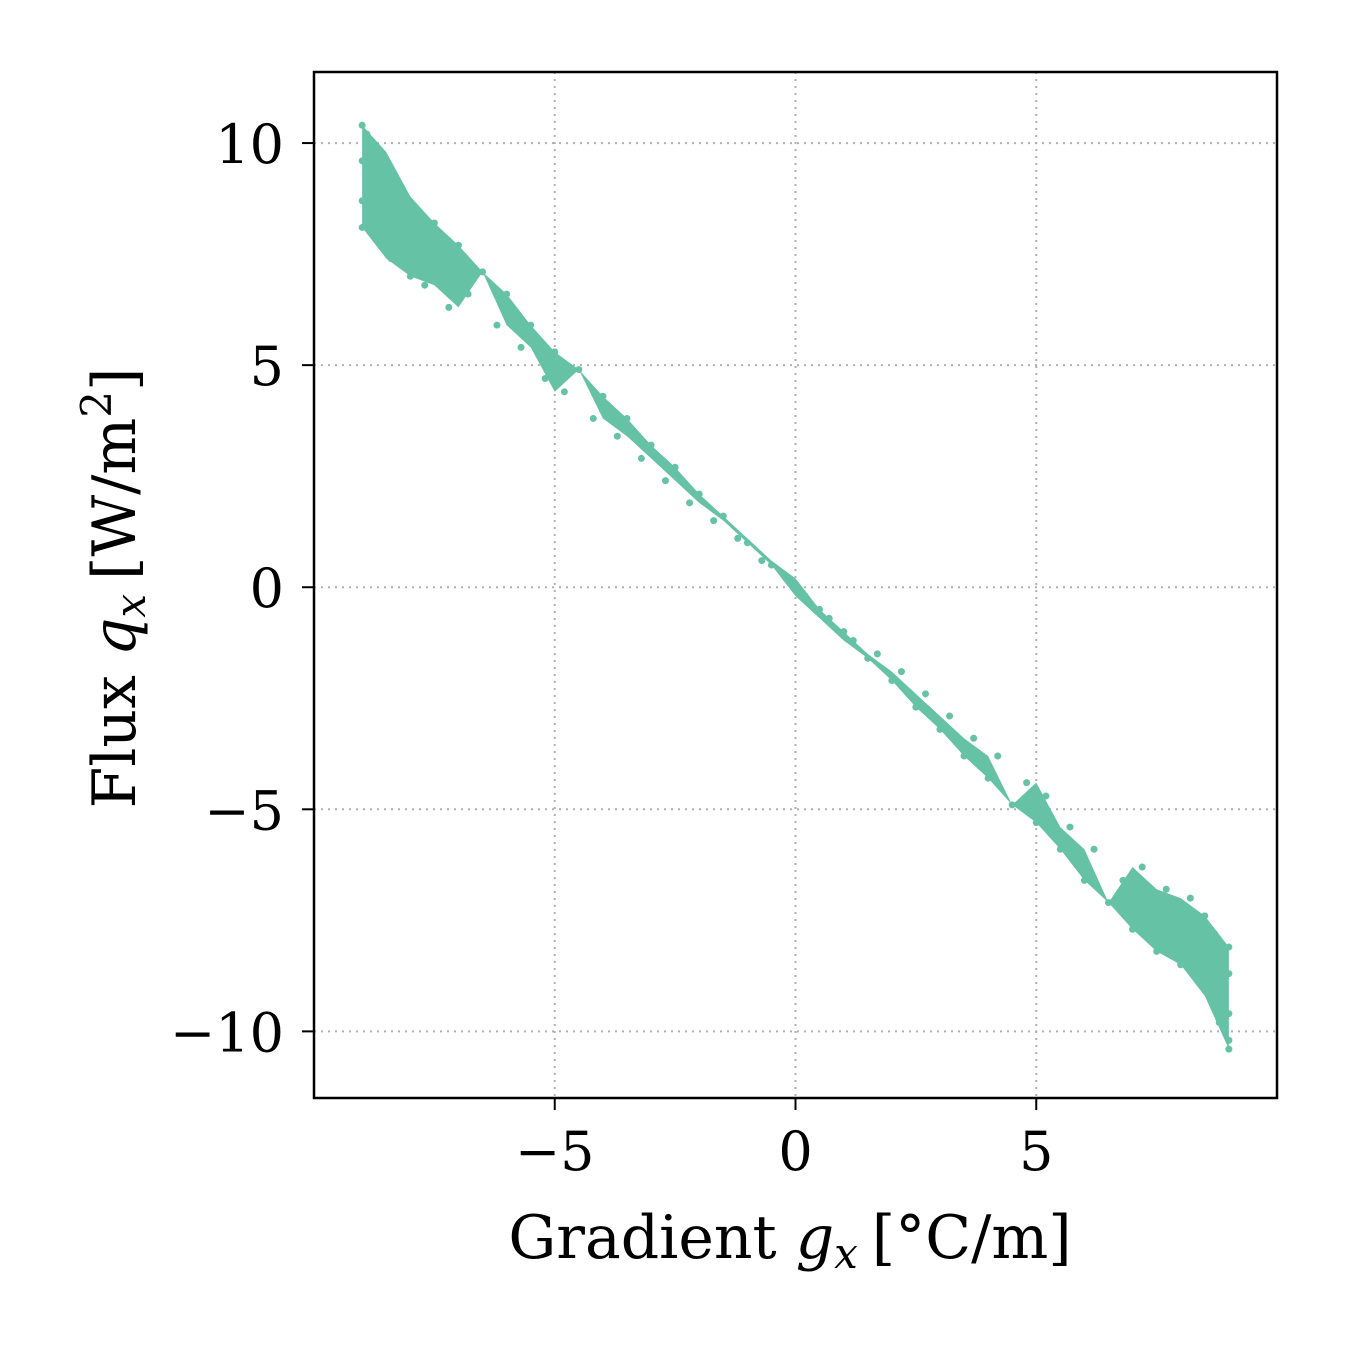  I want to click on x-tick-label: 5, so click(1036, 1151).